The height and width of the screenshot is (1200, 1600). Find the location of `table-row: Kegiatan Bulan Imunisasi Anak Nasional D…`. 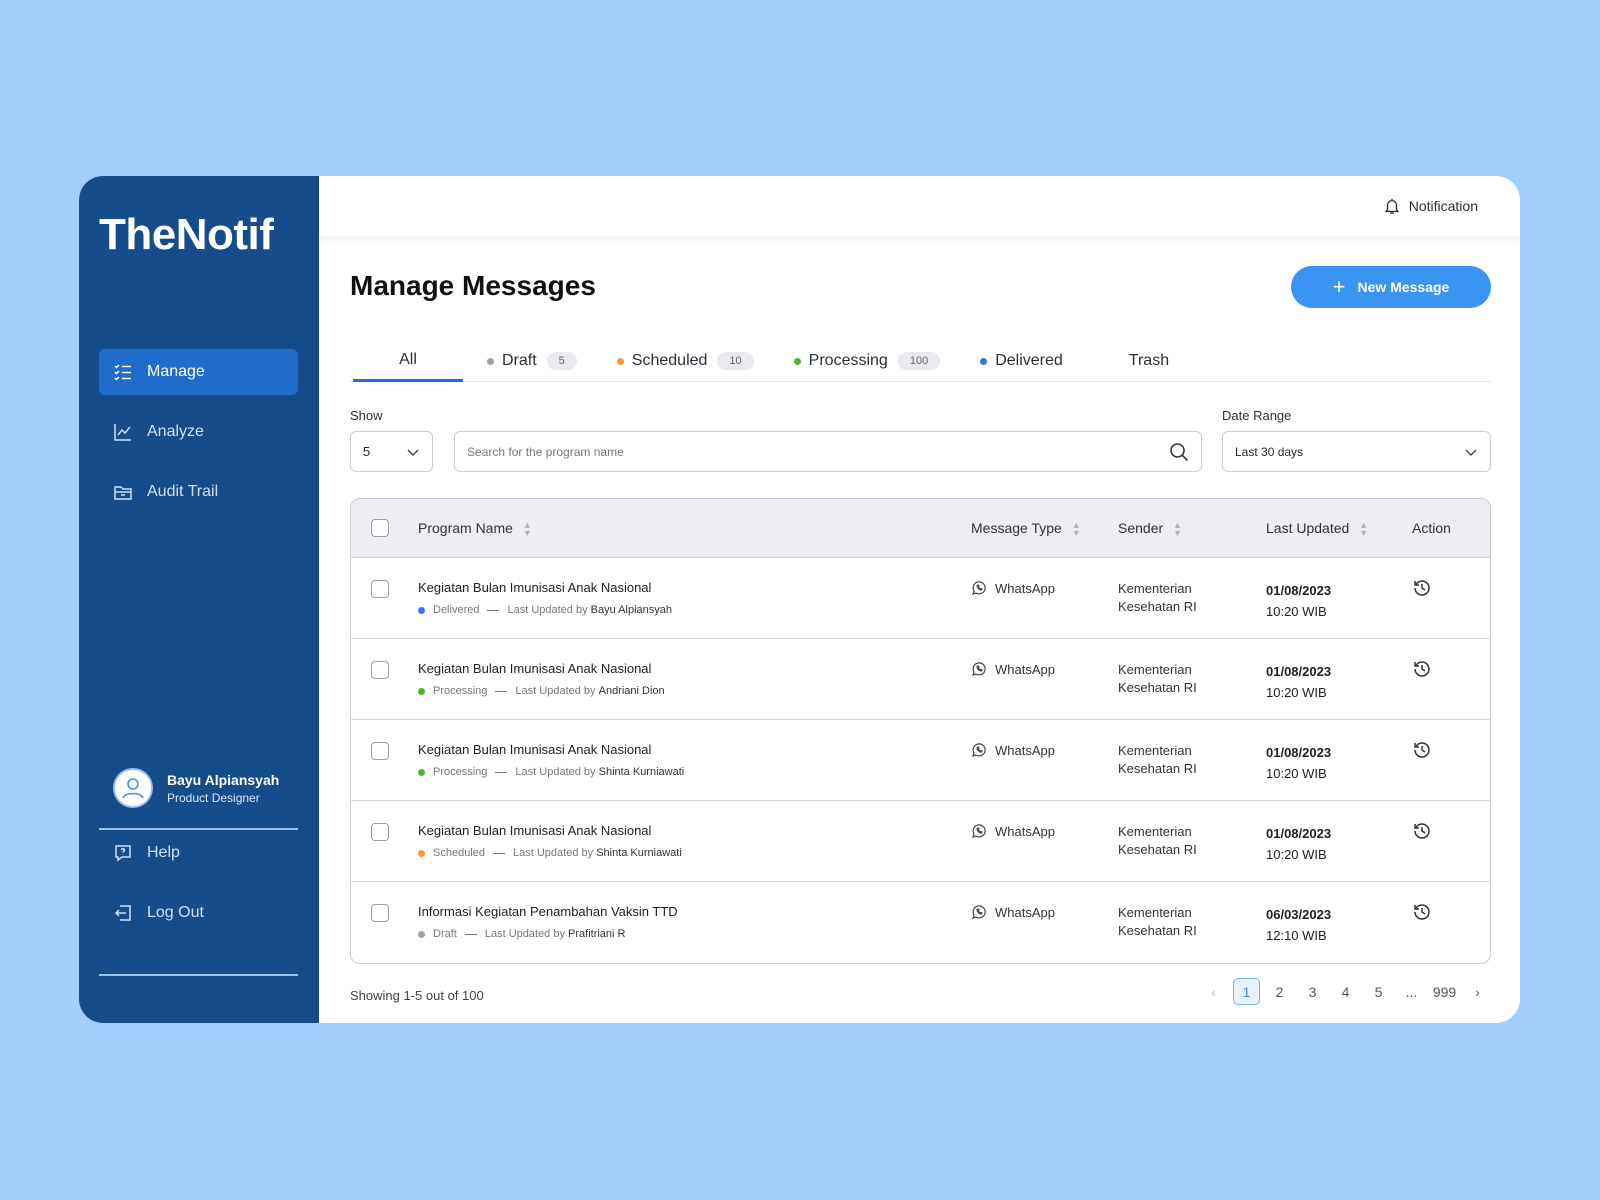

table-row: Kegiatan Bulan Imunisasi Anak Nasional D… is located at coordinates (920, 598).